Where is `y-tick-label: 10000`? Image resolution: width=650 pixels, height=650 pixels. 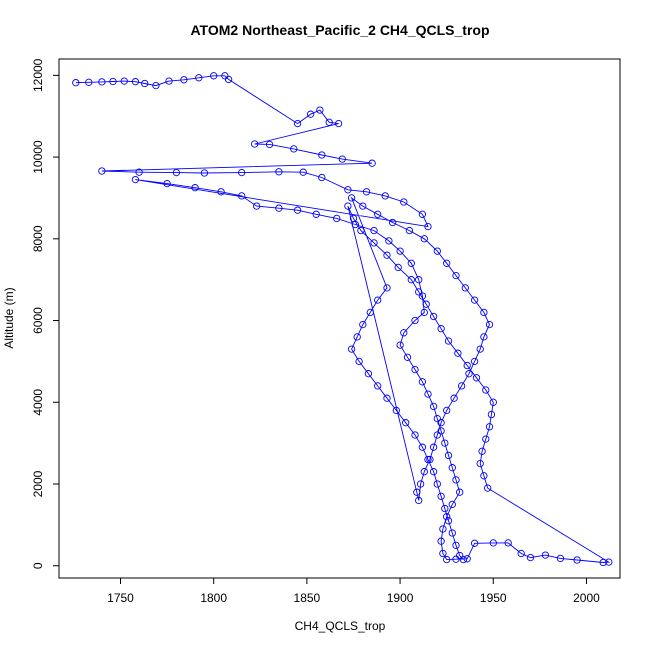 y-tick-label: 10000 is located at coordinates (38, 157).